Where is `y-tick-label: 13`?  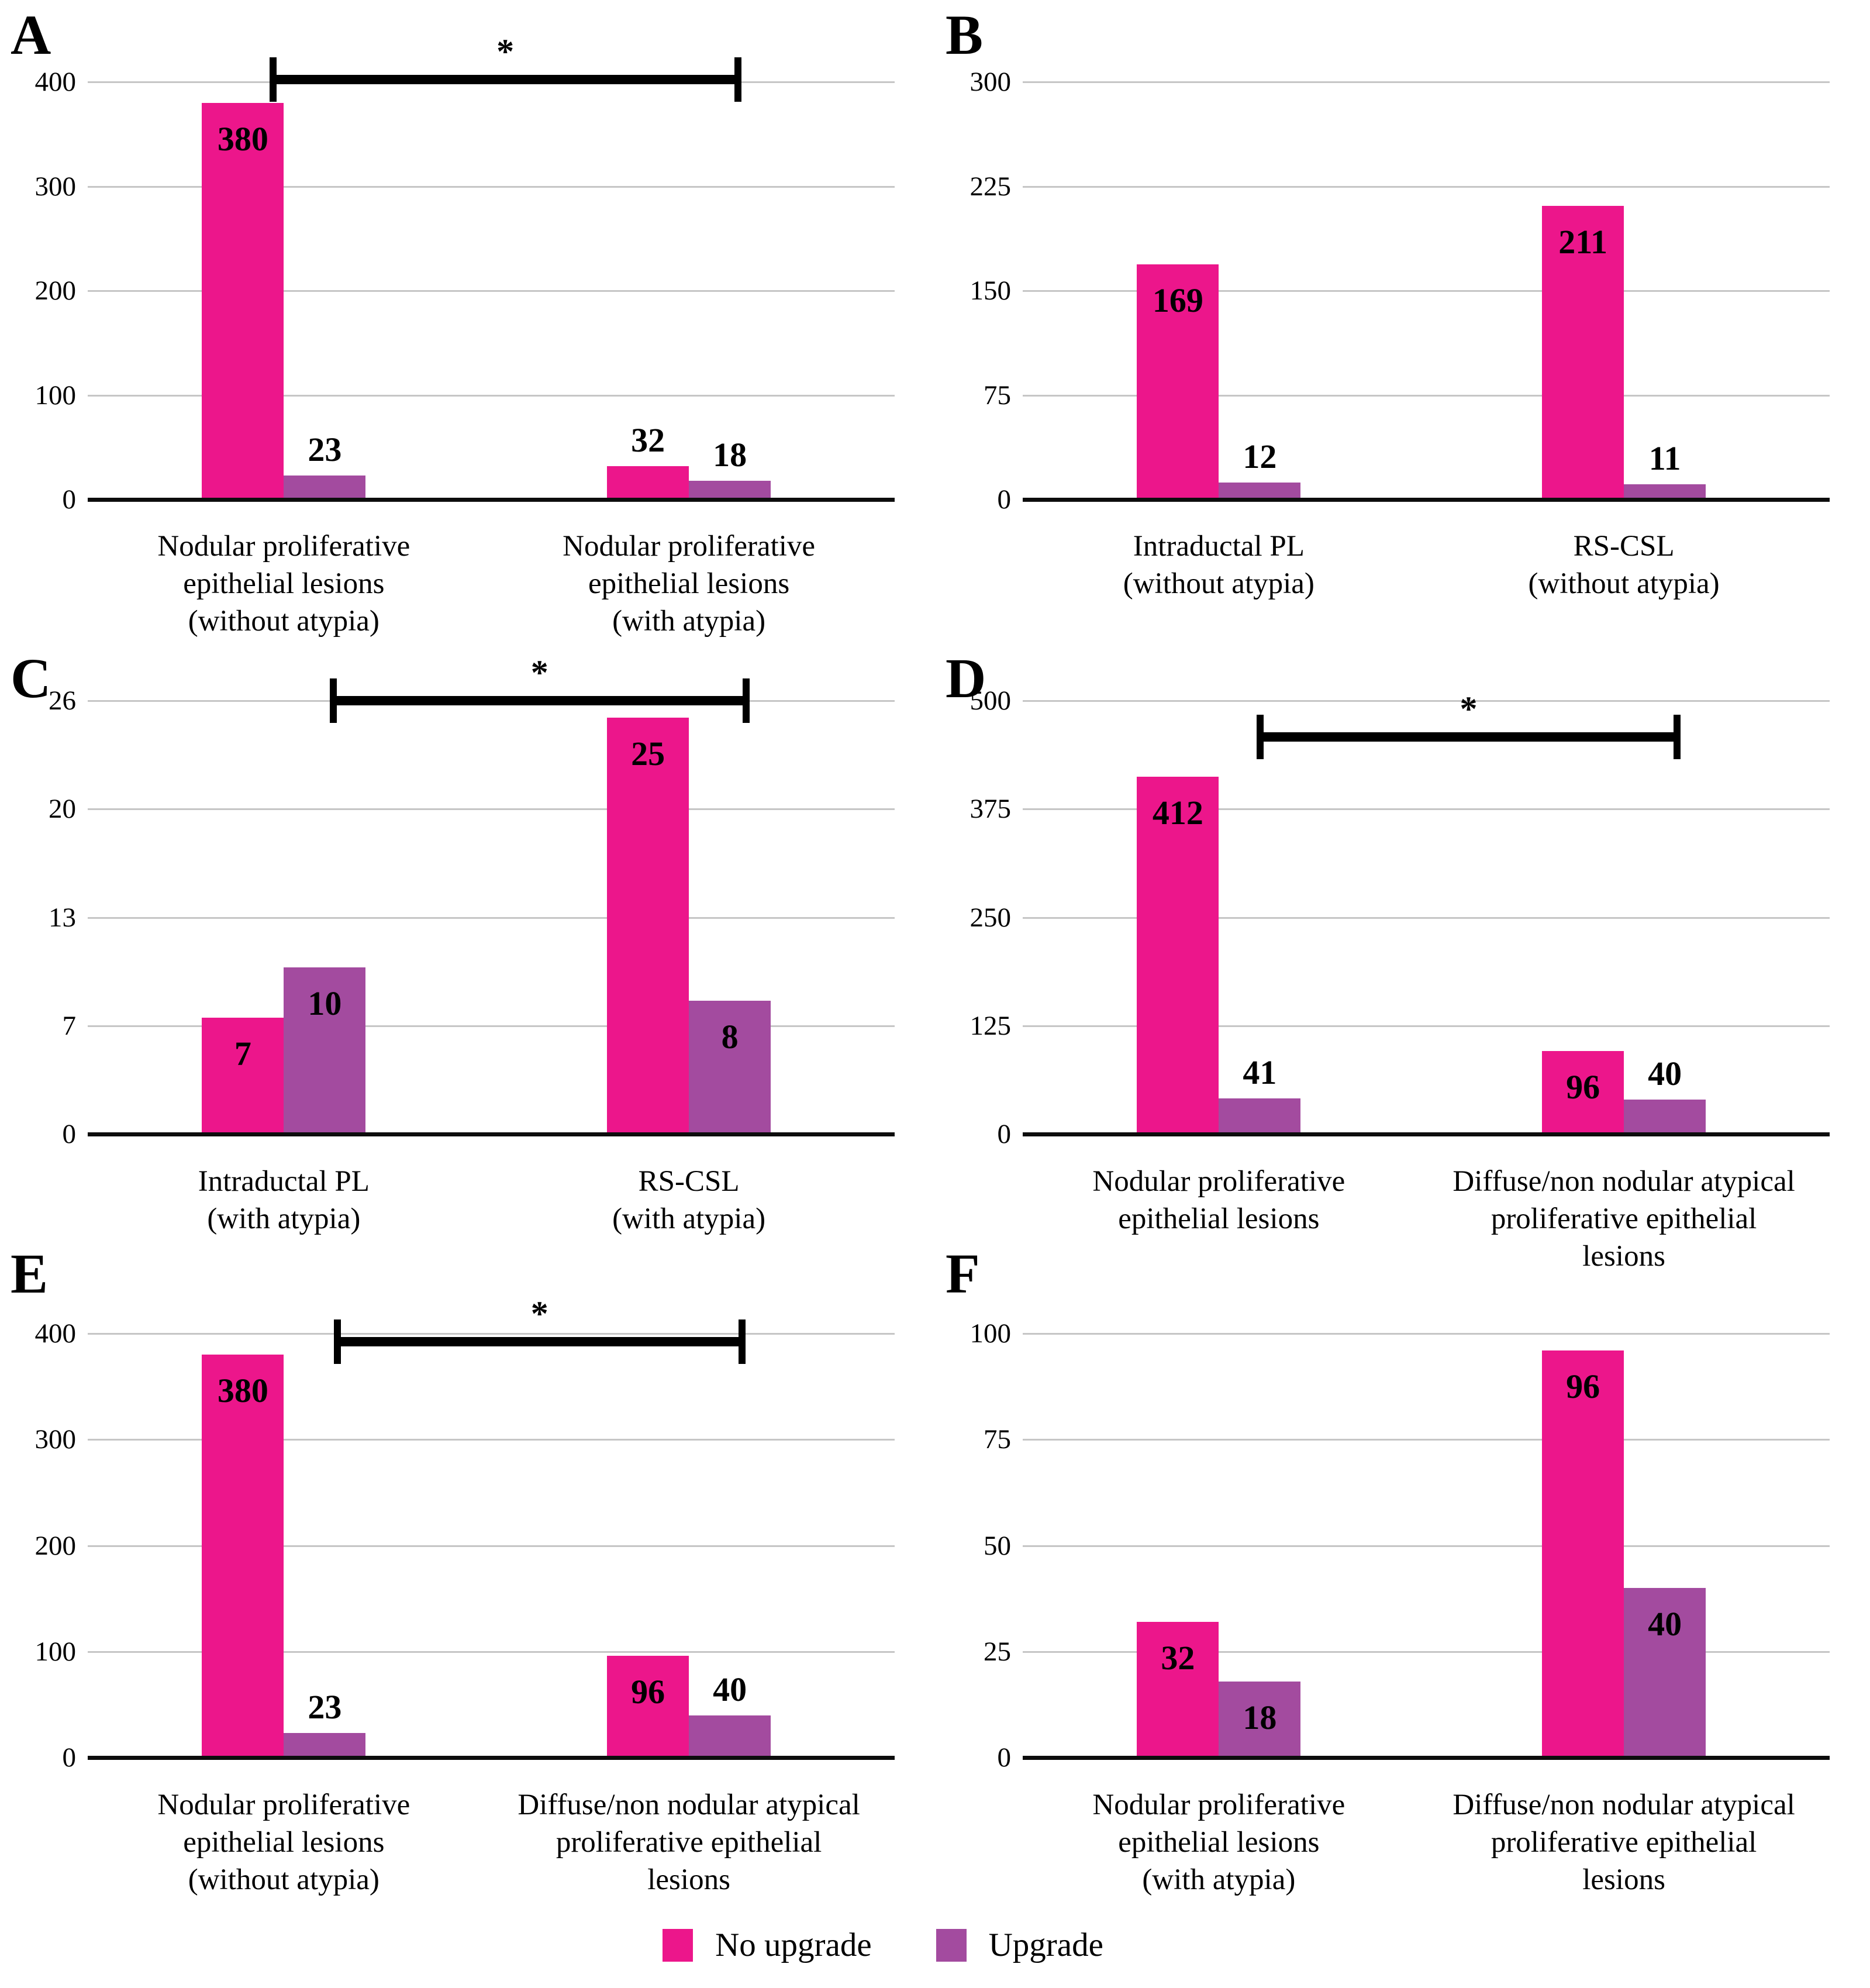 y-tick-label: 13 is located at coordinates (63, 917).